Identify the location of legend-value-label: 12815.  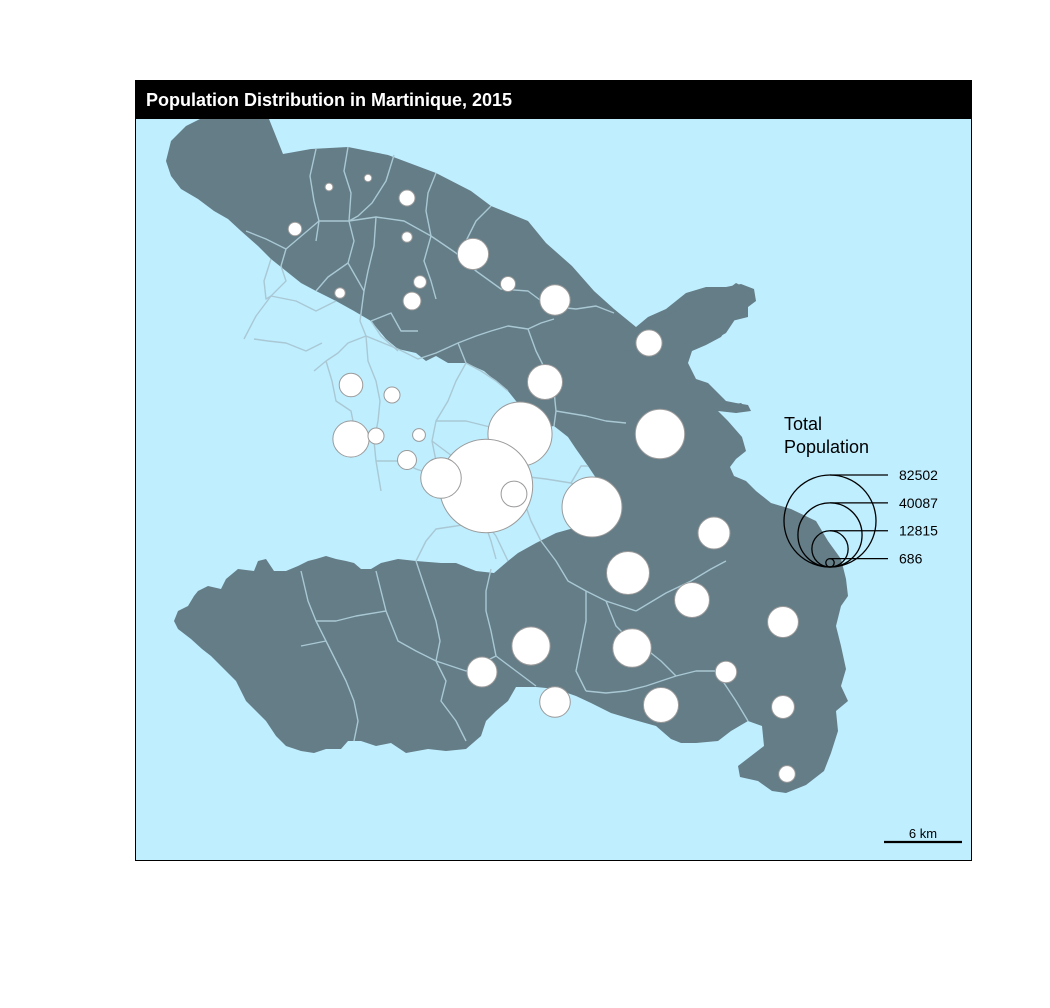
(918, 531).